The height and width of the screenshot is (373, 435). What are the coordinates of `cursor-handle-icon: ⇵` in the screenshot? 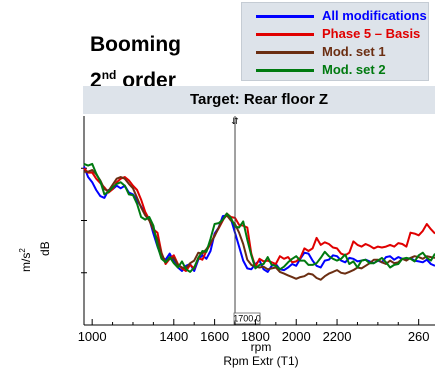 It's located at (235, 121).